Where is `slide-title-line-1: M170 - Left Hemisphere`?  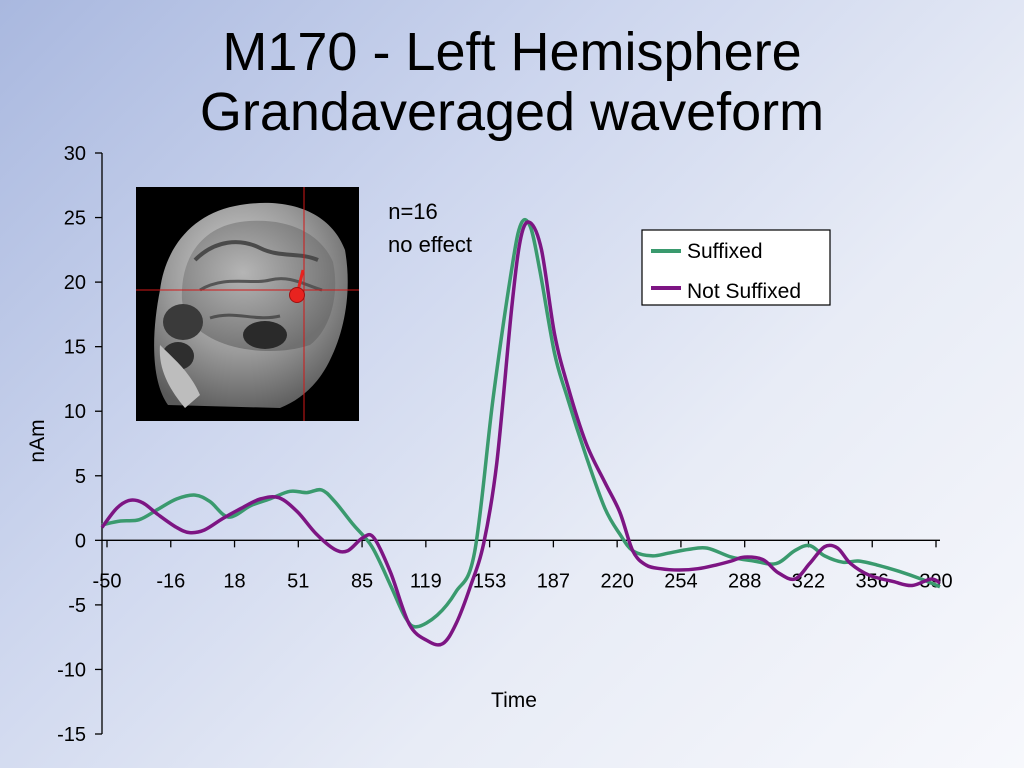 slide-title-line-1: M170 - Left Hemisphere is located at coordinates (512, 52).